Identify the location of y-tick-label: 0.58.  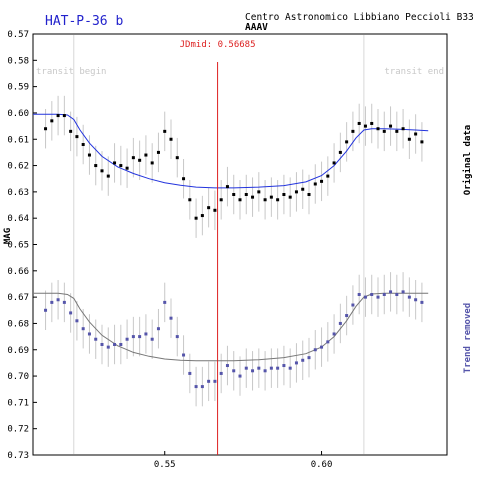
(18, 61).